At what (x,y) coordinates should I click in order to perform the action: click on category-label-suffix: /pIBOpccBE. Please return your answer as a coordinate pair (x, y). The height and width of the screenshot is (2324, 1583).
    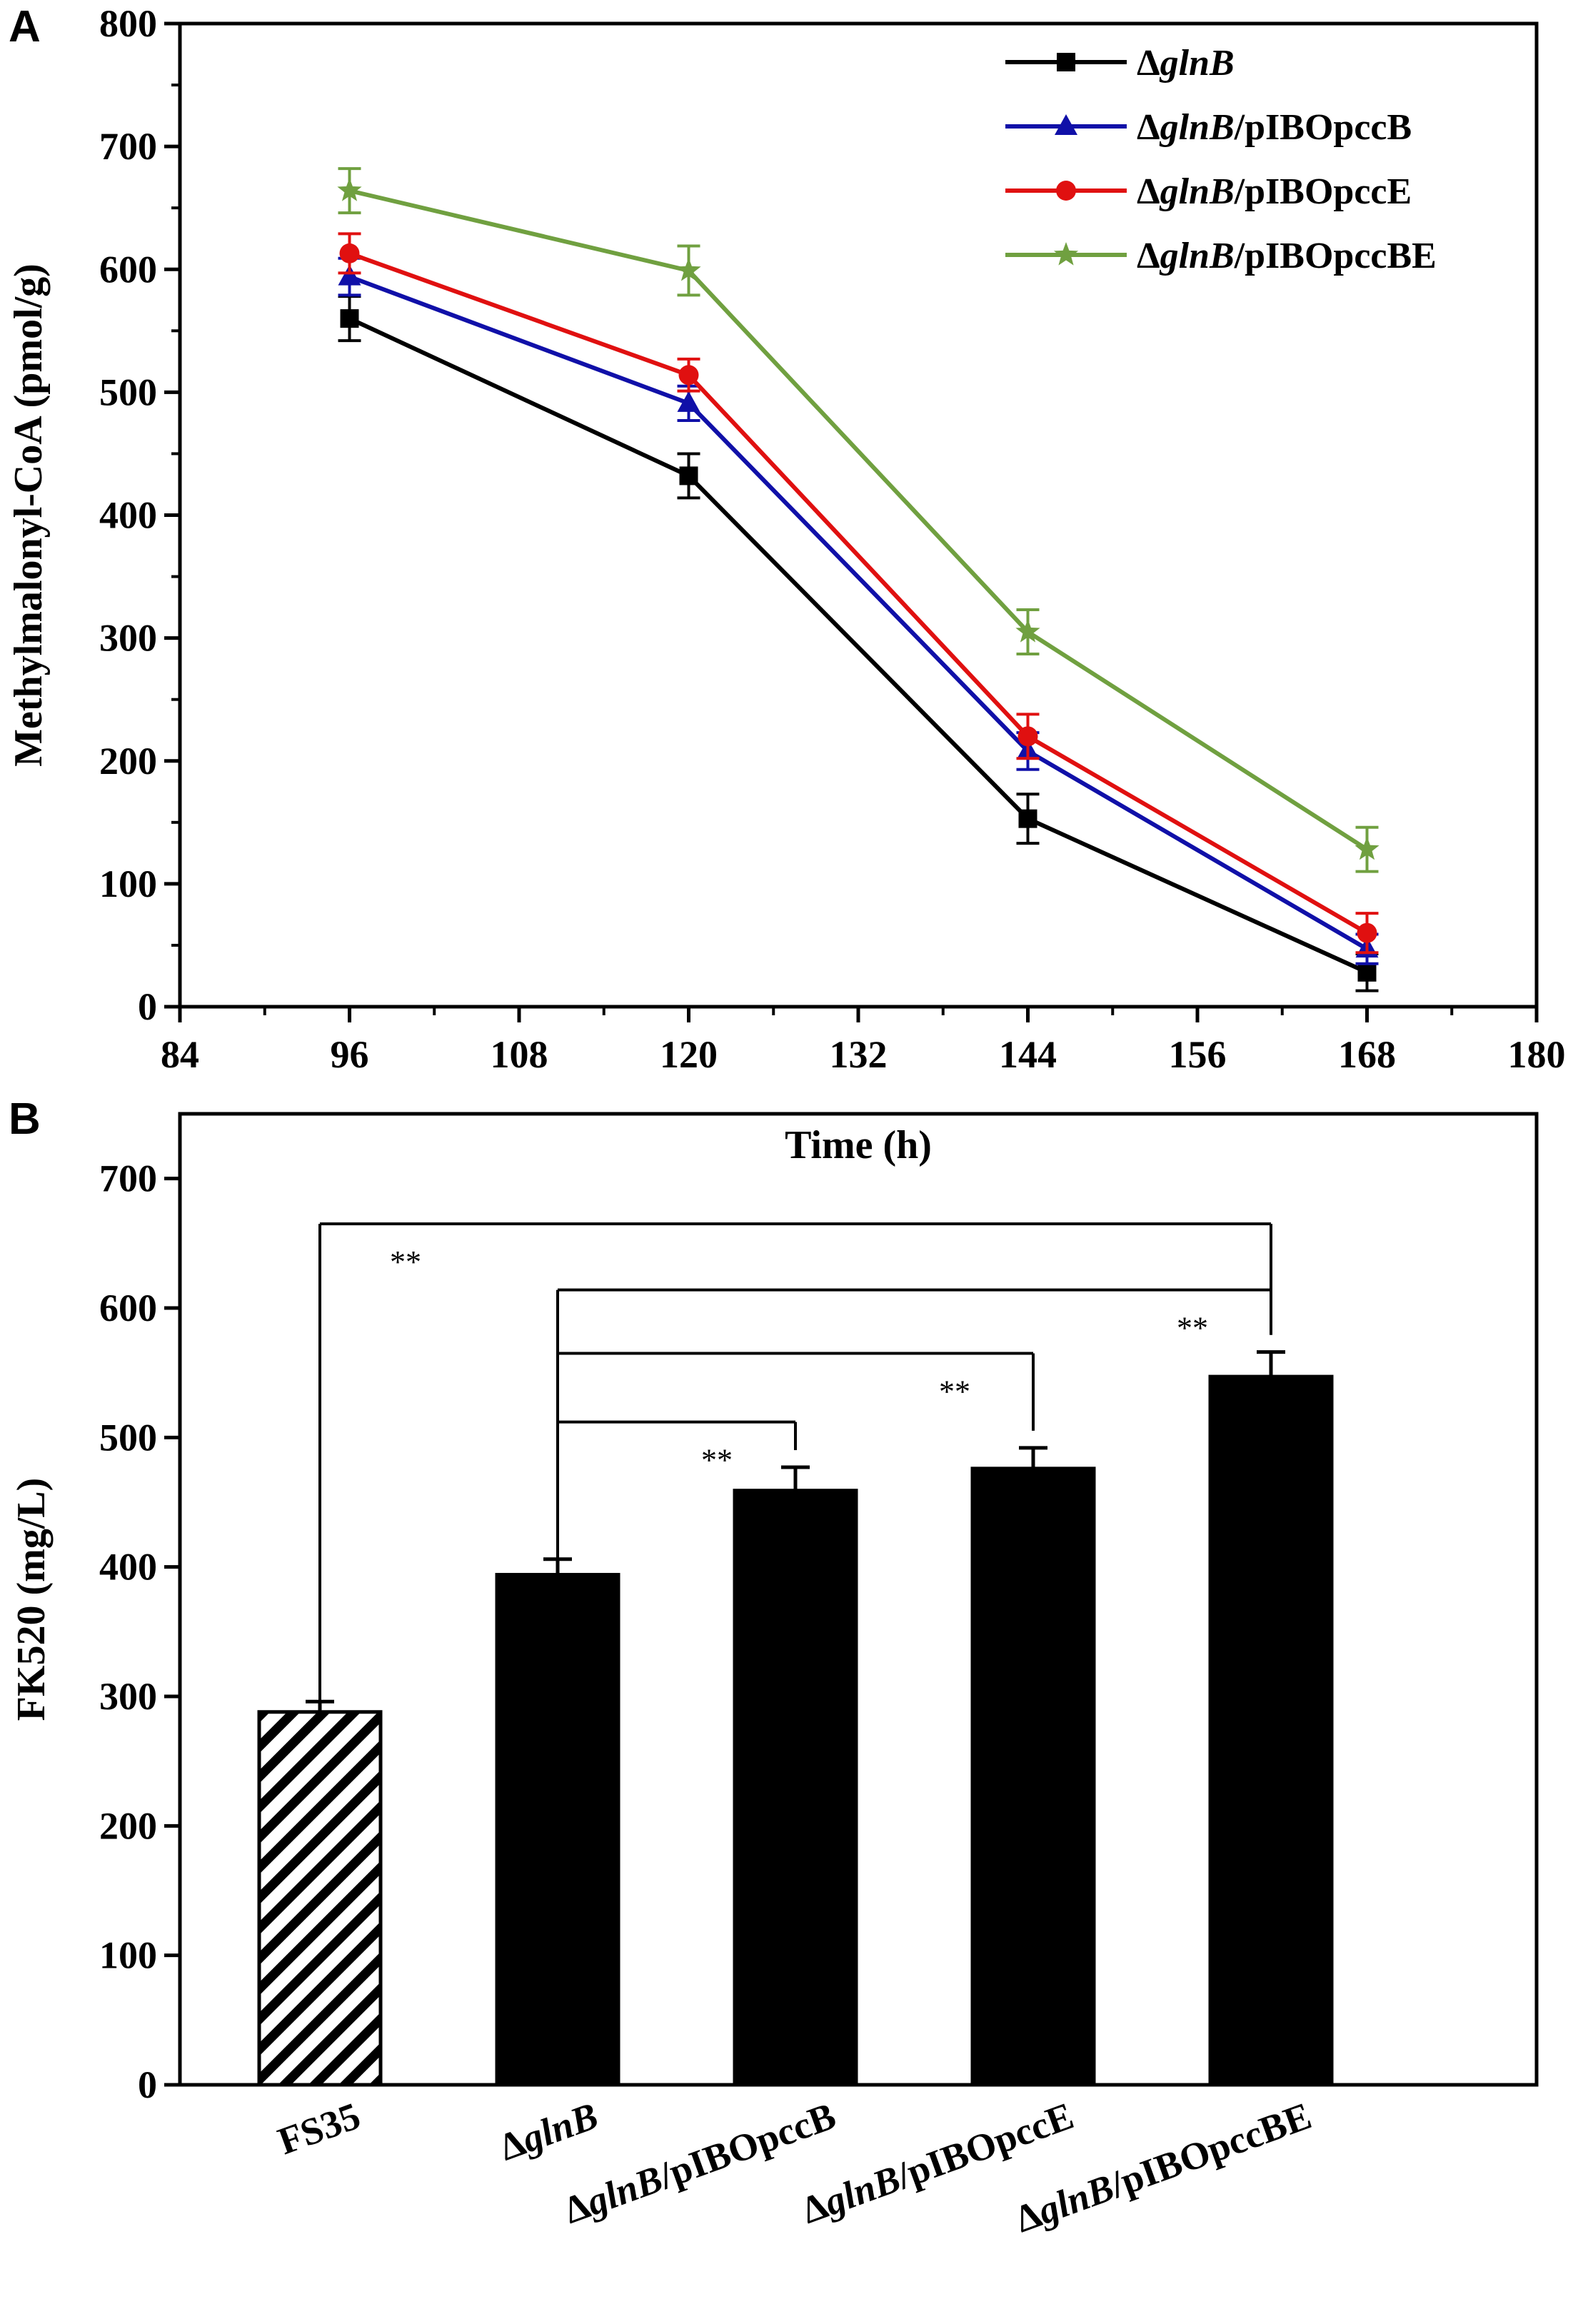
    Looking at the image, I should click on (1210, 2150).